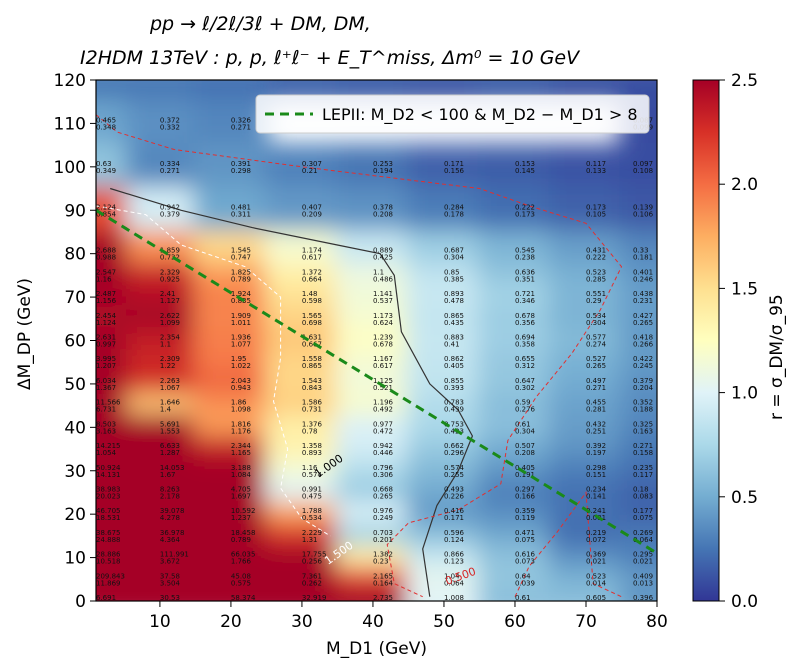  Describe the element at coordinates (376, 649) in the screenshot. I see `x-axis-label: M_D1 (GeV)` at that location.